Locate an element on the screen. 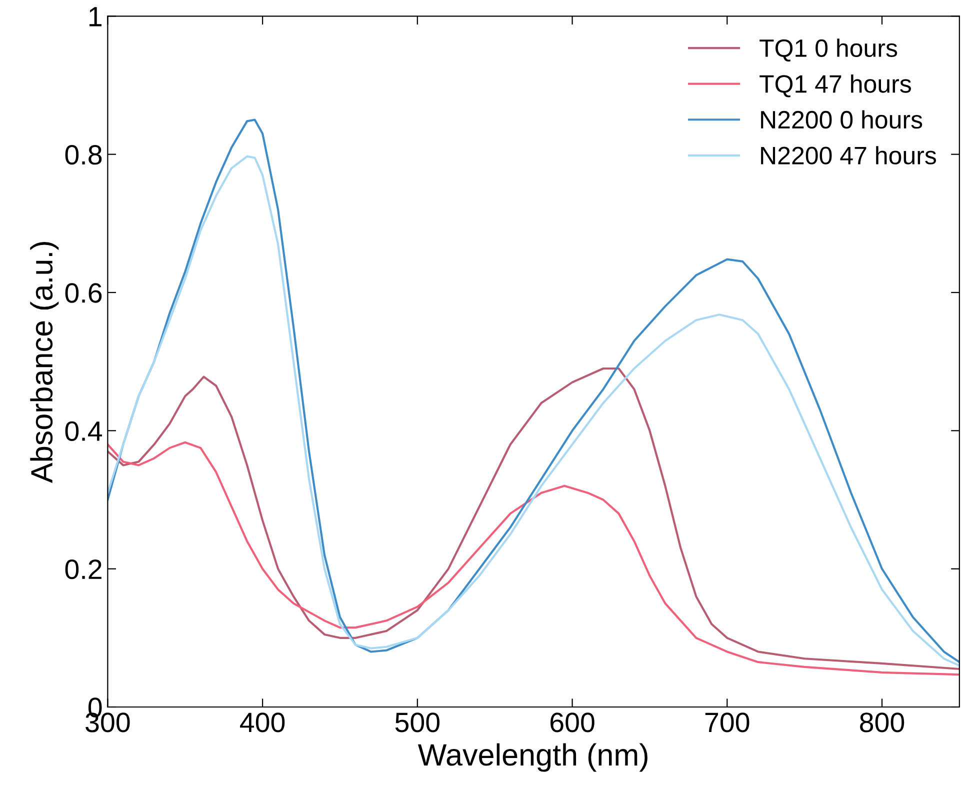 The width and height of the screenshot is (979, 808). y-tick-label: 0.6 is located at coordinates (83, 293).